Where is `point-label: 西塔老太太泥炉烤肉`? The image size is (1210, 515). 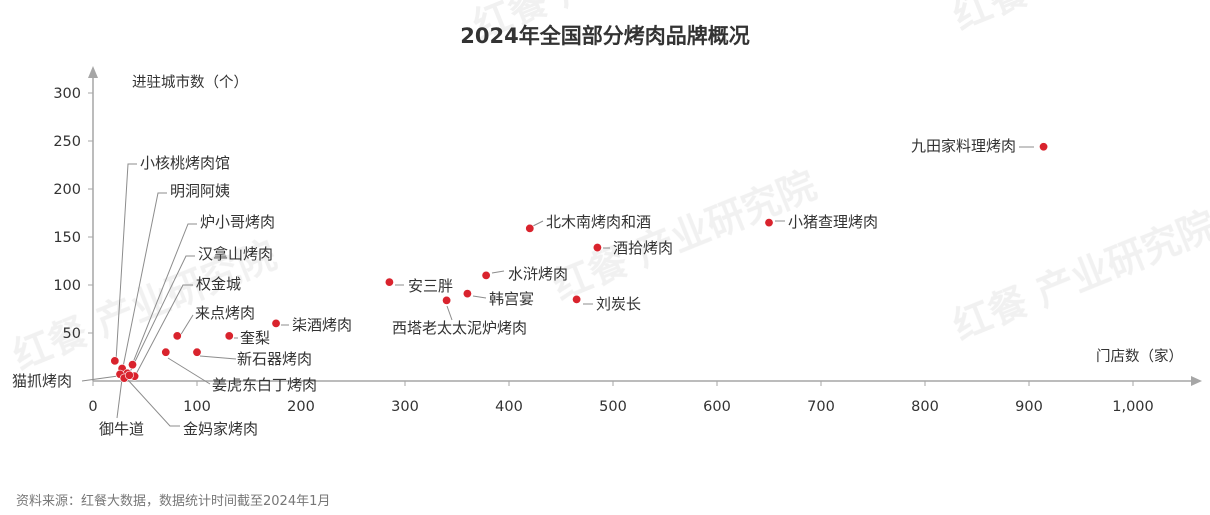 point-label: 西塔老太太泥炉烤肉 is located at coordinates (459, 328).